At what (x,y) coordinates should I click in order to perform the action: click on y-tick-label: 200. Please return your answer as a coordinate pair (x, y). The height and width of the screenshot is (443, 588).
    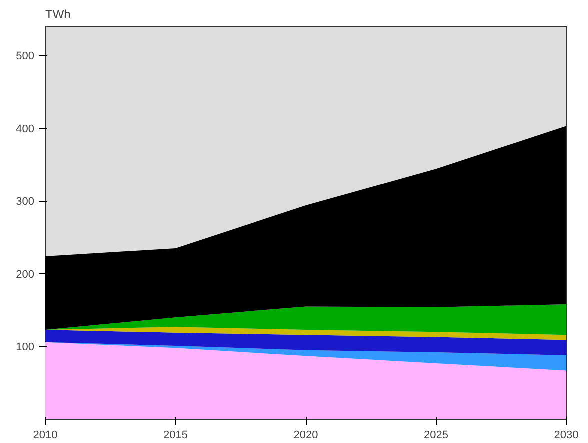
    Looking at the image, I should click on (25, 274).